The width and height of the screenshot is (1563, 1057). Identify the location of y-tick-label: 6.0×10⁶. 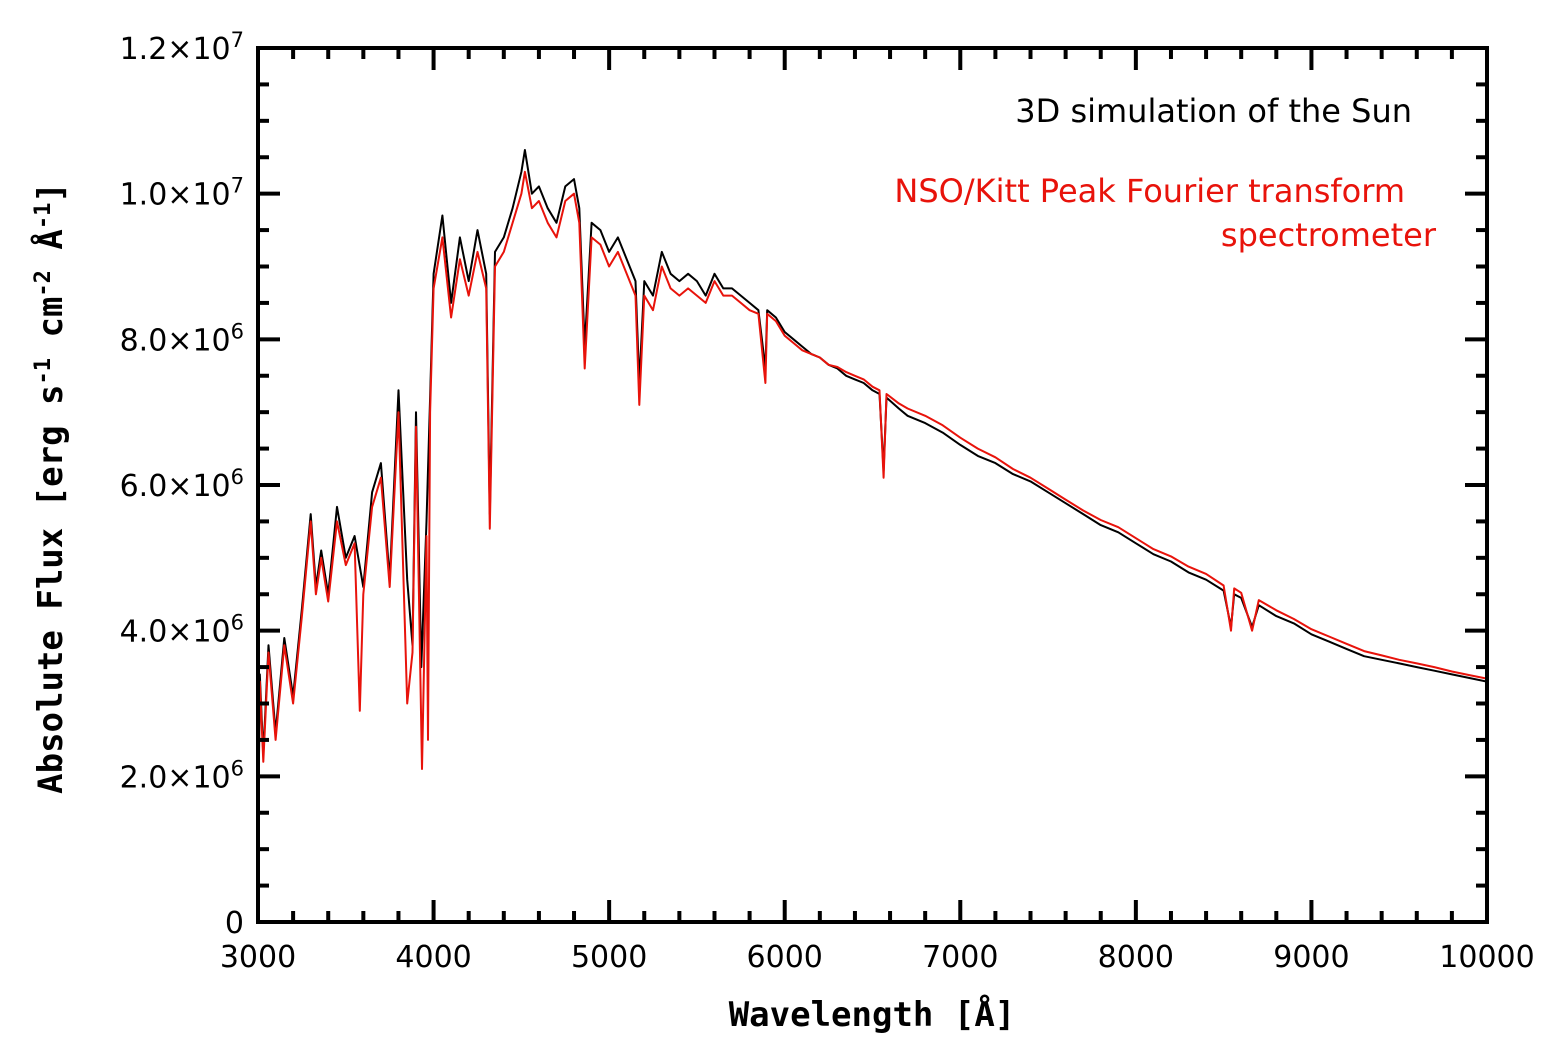
(182, 484).